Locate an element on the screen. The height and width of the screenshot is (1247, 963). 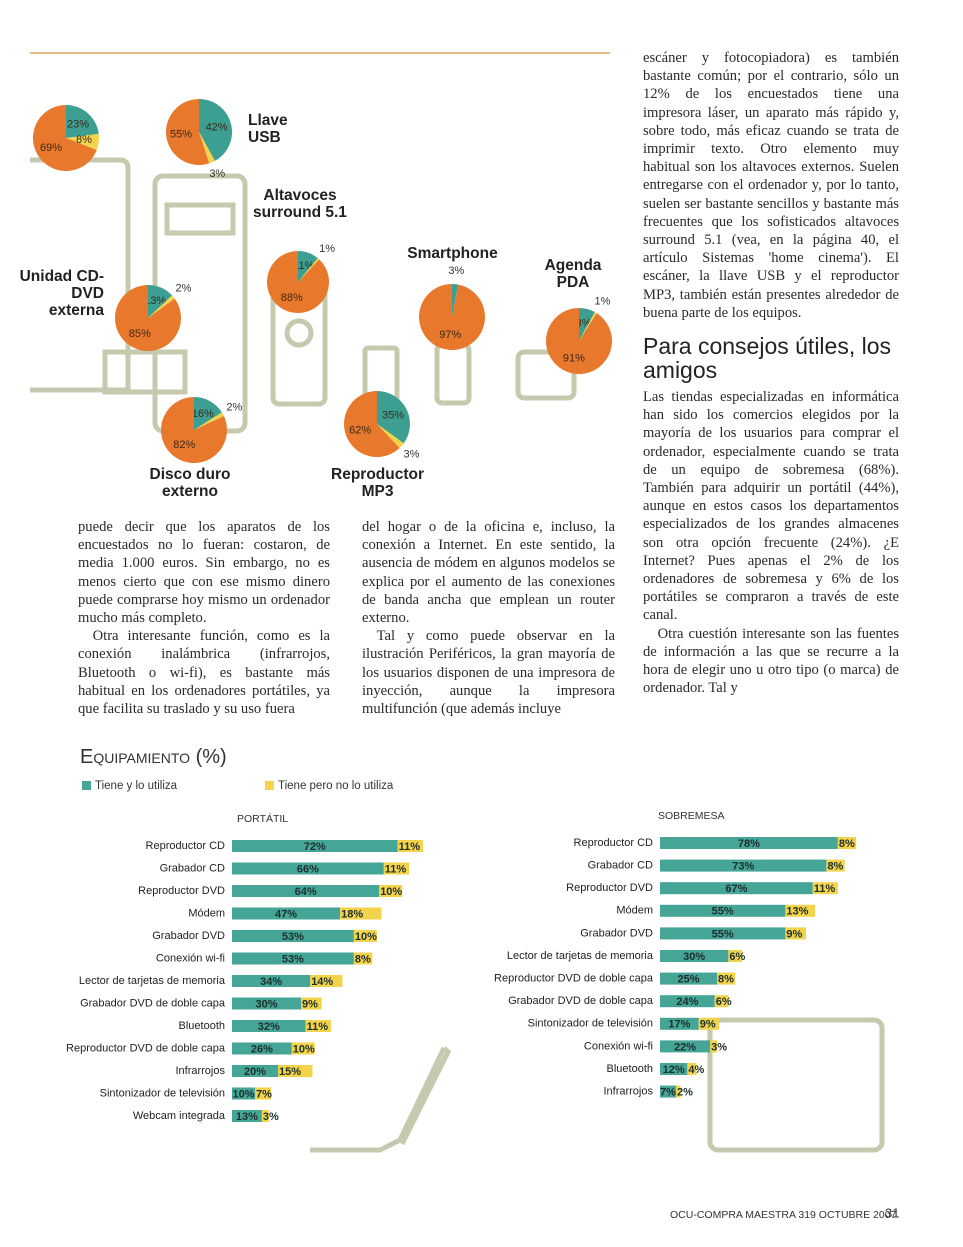
pie-value-label: 82% is located at coordinates (184, 445).